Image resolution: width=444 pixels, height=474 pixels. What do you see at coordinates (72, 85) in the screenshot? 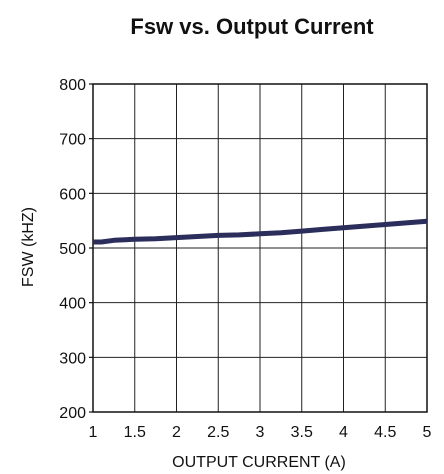
I see `y-tick-label: 800` at bounding box center [72, 85].